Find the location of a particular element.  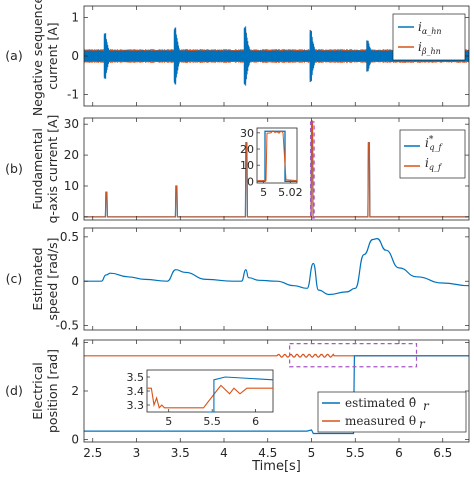

inset-y-tick-label: 3.5 is located at coordinates (136, 377).